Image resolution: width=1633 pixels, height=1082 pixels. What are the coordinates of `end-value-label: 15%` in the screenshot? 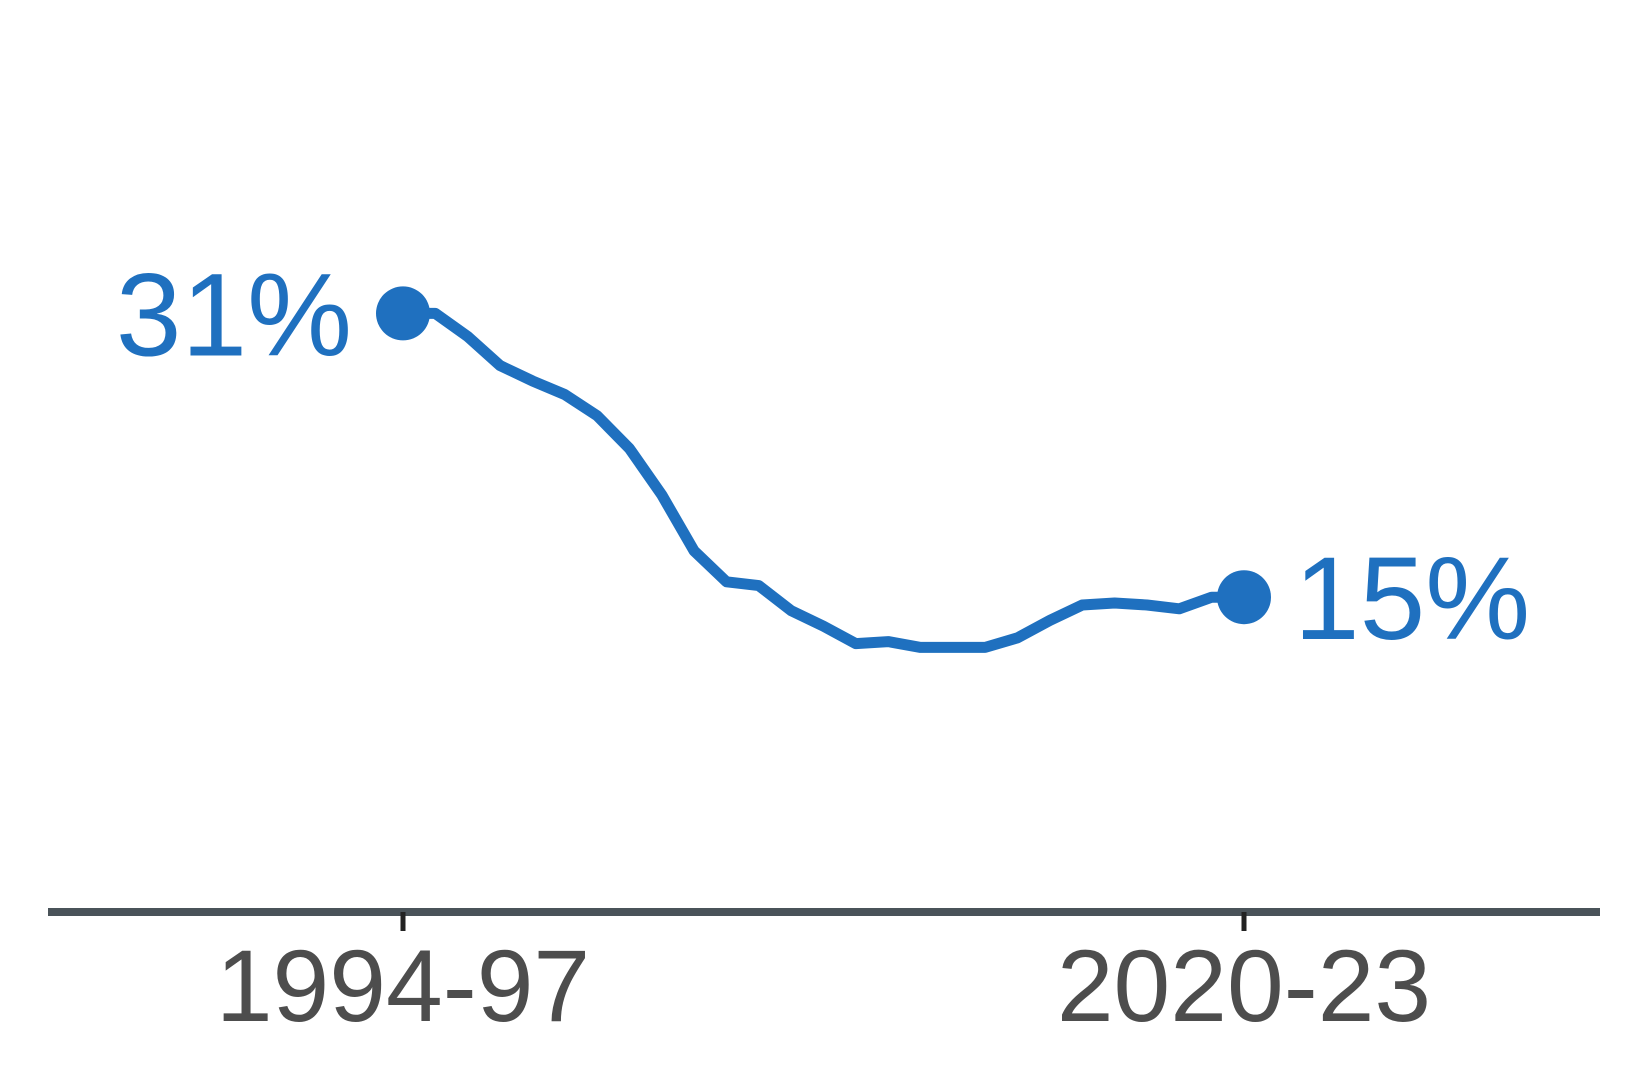 It's located at (1412, 599).